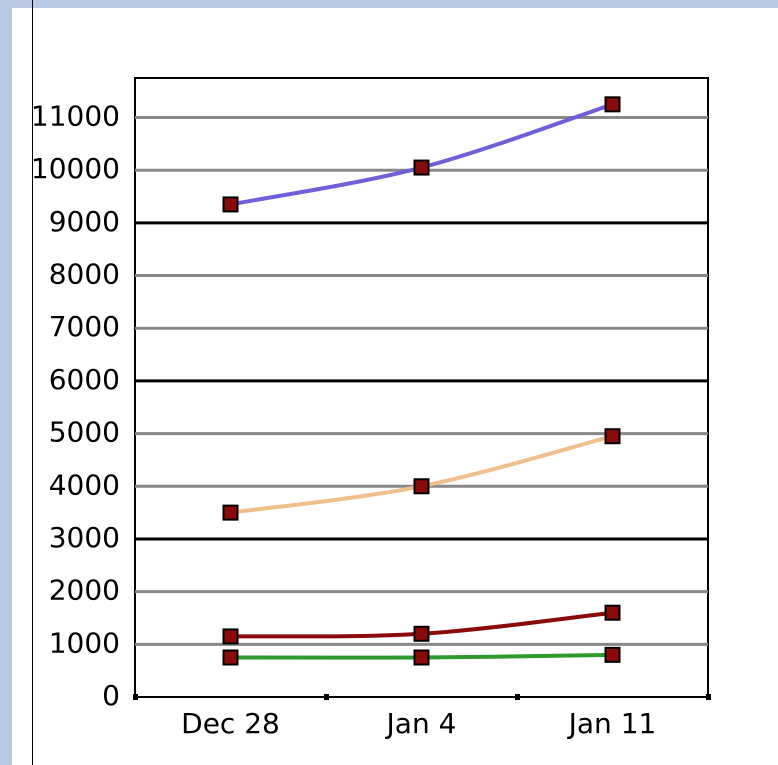 The height and width of the screenshot is (765, 778). I want to click on y-tick-label: 1000, so click(84, 642).